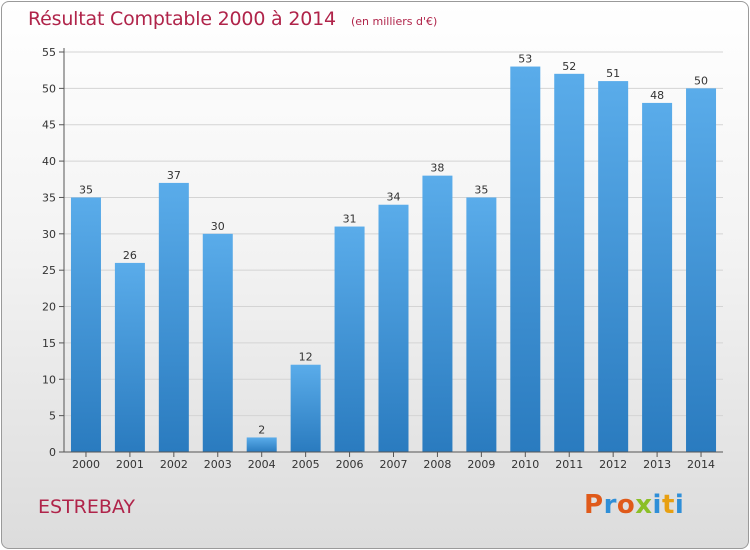 This screenshot has width=750, height=550. Describe the element at coordinates (52, 452) in the screenshot. I see `y-tick-label: 0` at that location.